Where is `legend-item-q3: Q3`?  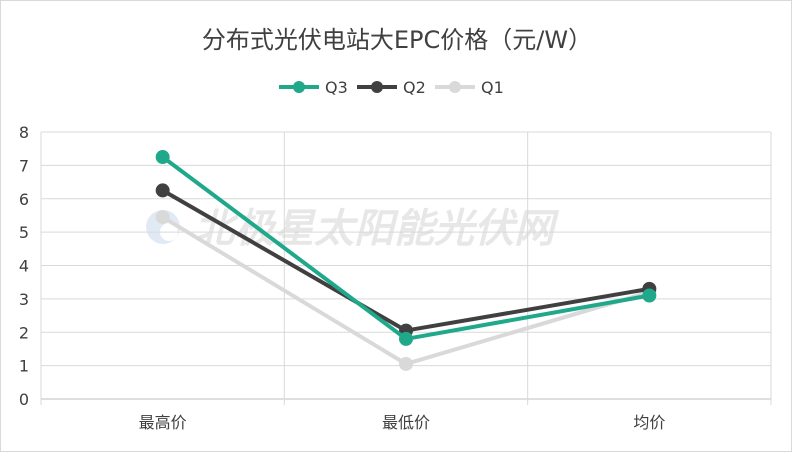
legend-item-q3: Q3 is located at coordinates (313, 87).